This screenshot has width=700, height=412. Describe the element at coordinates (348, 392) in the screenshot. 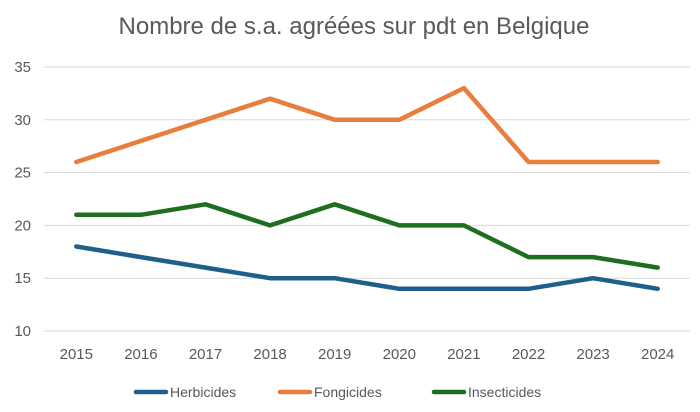

I see `legend-label: Fongicides` at that location.